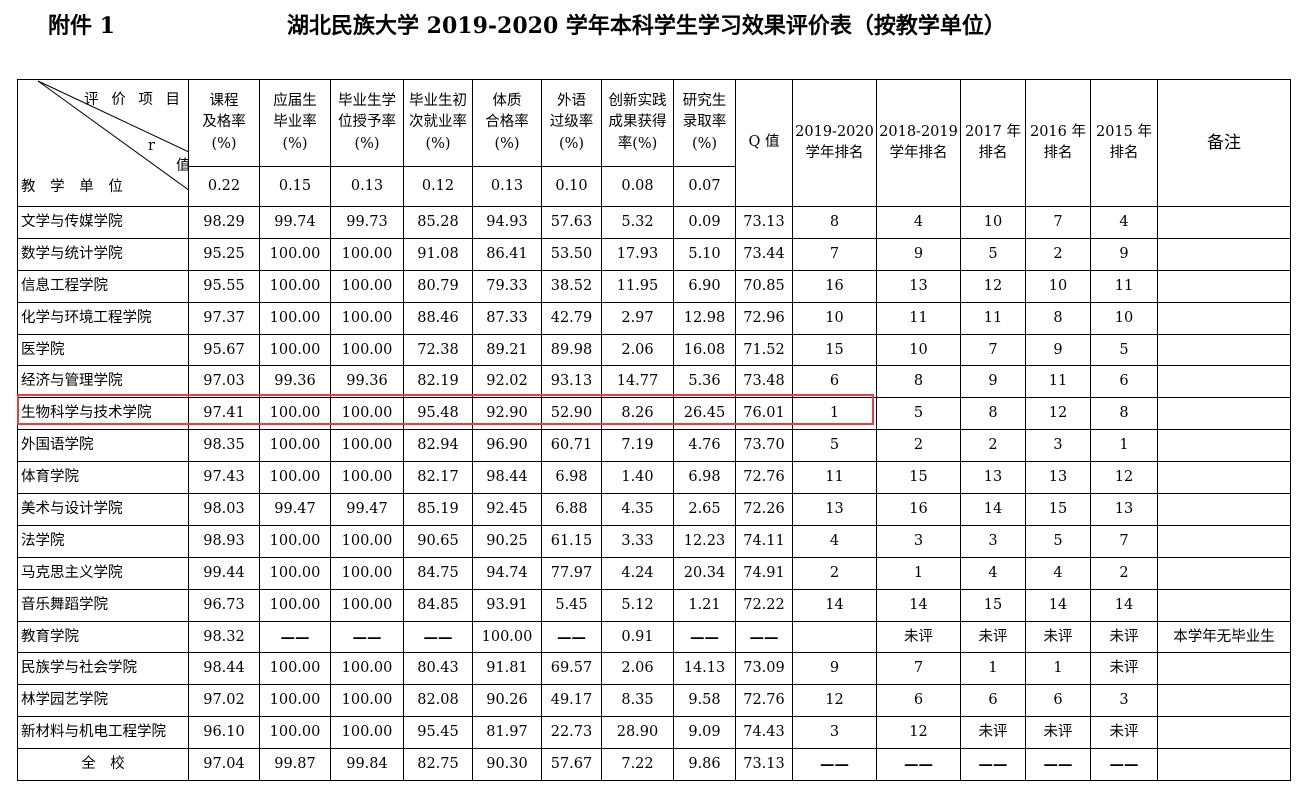 The image size is (1306, 793). I want to click on value-cell: 82.75, so click(438, 765).